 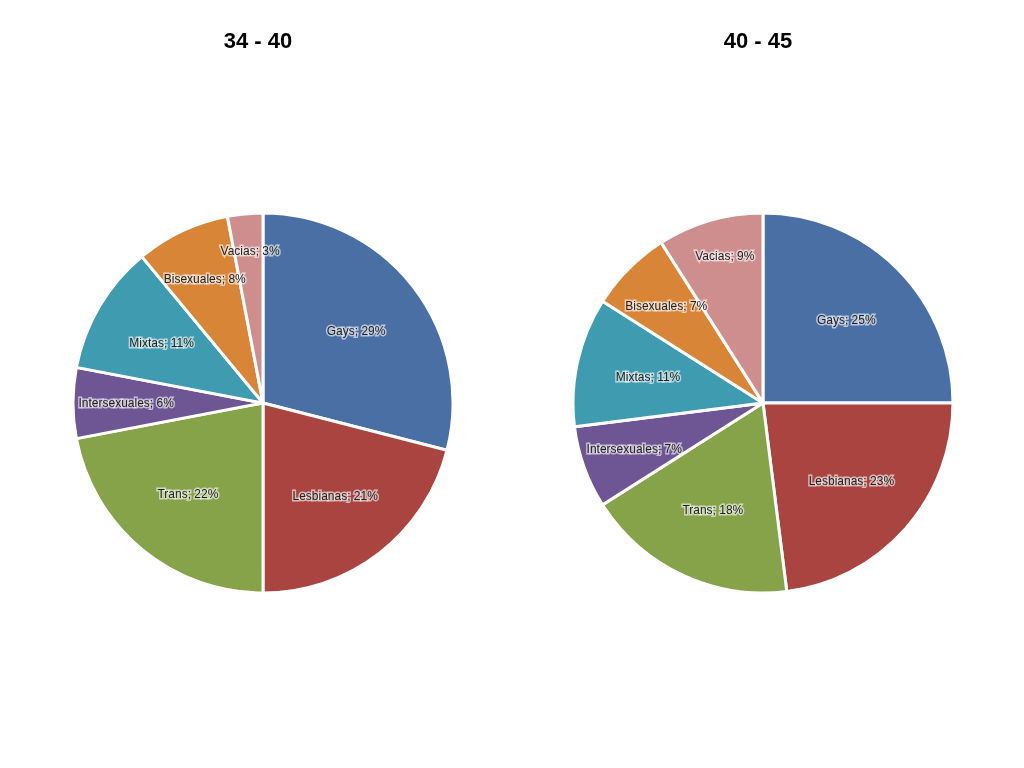 What do you see at coordinates (258, 41) in the screenshot?
I see `chart-title: 34 - 40` at bounding box center [258, 41].